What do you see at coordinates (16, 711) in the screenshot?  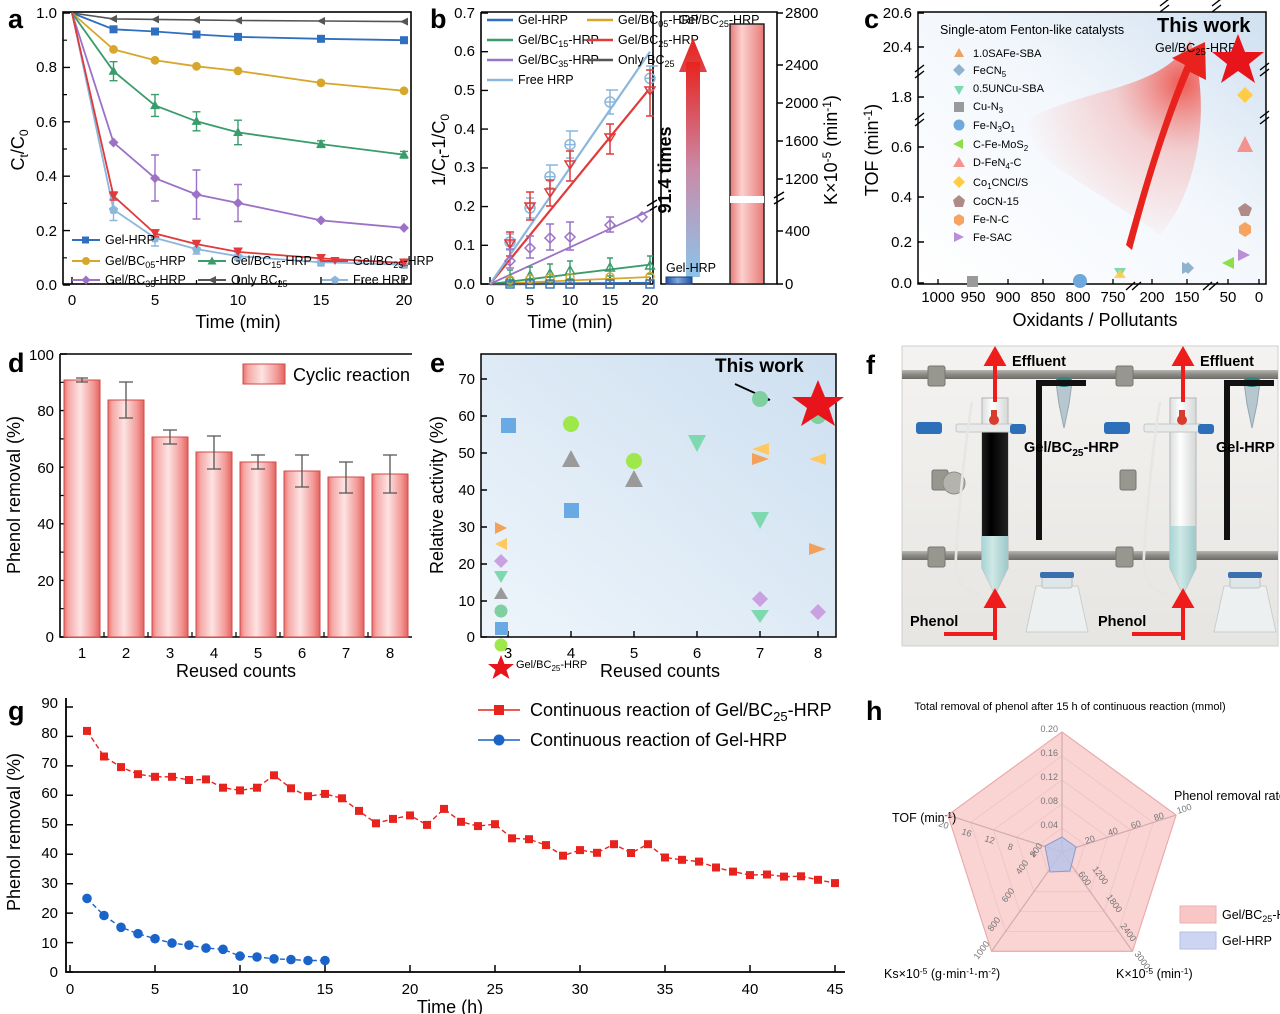 I see `panel-g-label: g` at bounding box center [16, 711].